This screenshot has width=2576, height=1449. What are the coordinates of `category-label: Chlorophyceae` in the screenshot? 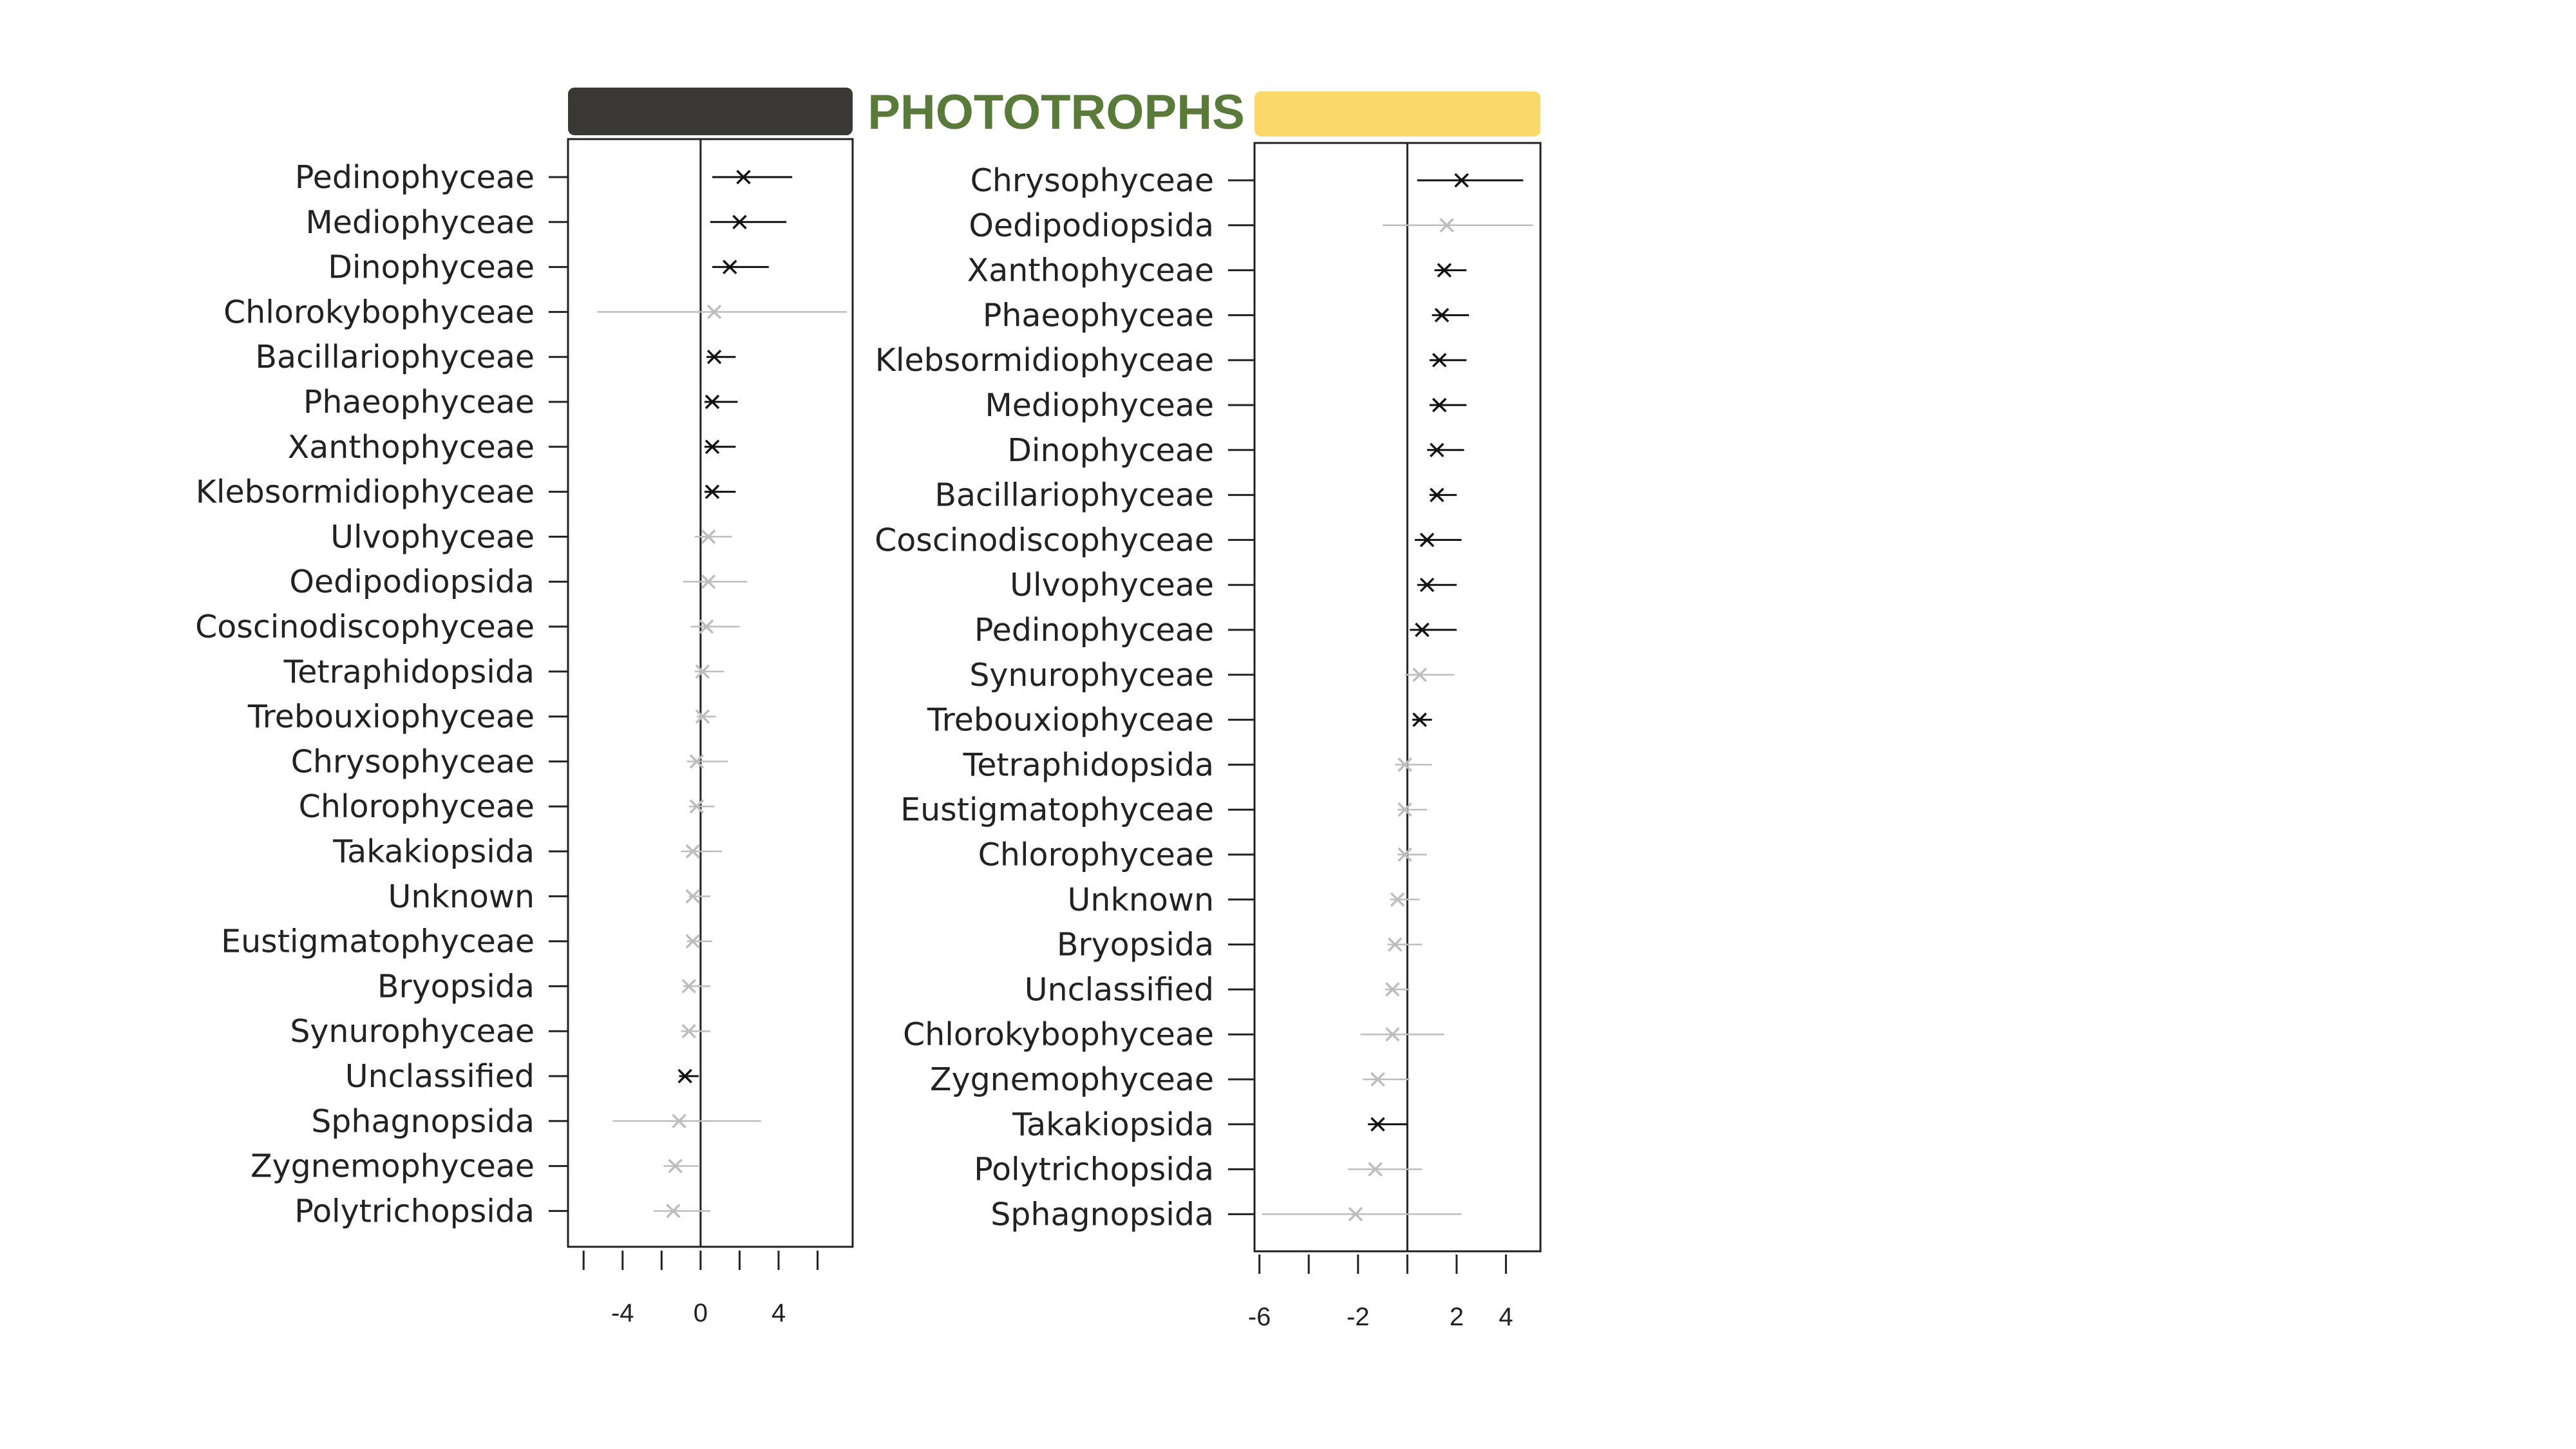 It's located at (417, 807).